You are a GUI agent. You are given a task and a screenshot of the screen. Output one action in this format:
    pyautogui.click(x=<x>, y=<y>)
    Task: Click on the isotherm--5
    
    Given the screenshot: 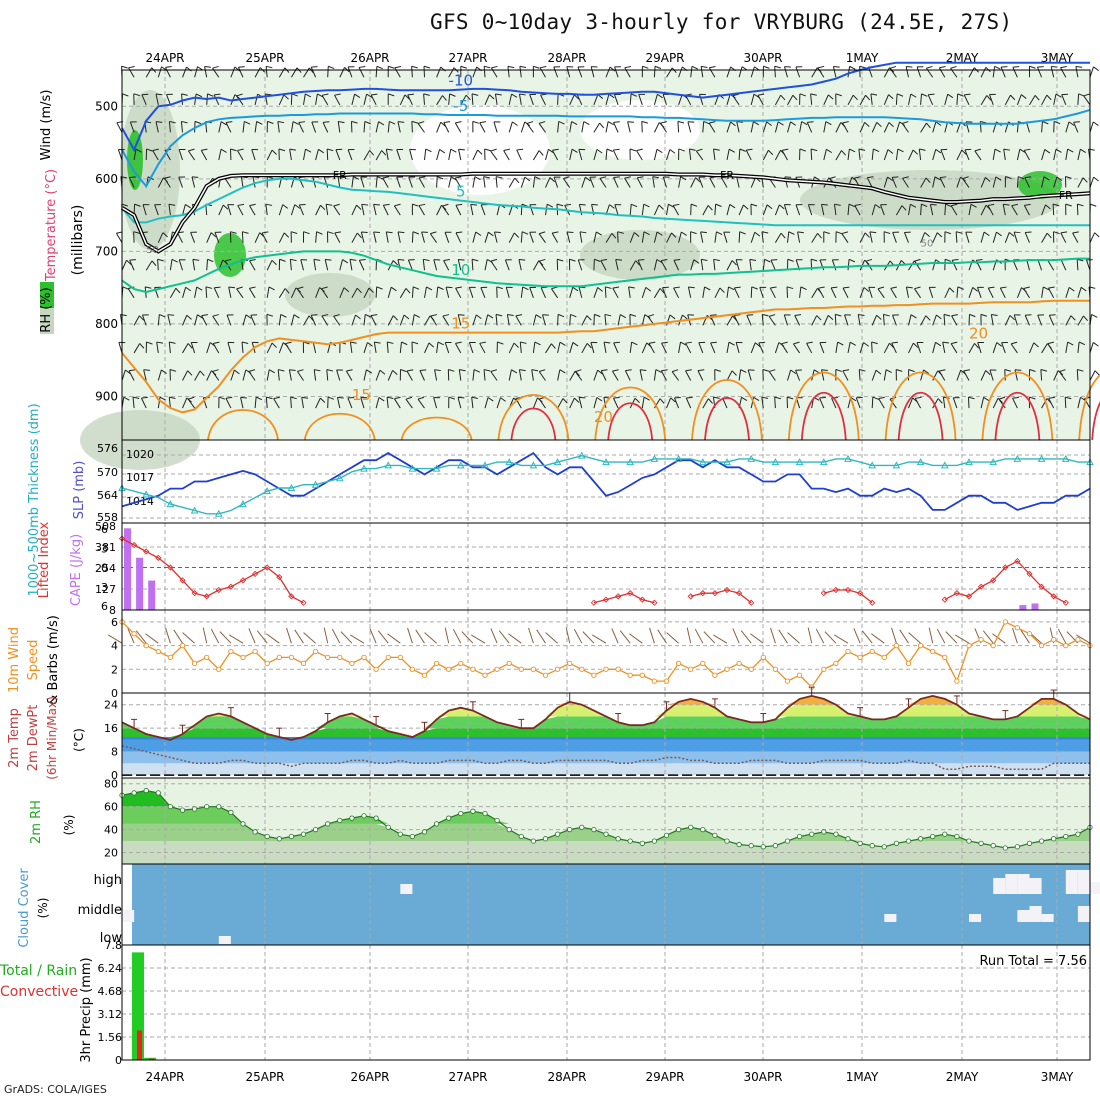 What is the action you would take?
    pyautogui.click(x=606, y=148)
    